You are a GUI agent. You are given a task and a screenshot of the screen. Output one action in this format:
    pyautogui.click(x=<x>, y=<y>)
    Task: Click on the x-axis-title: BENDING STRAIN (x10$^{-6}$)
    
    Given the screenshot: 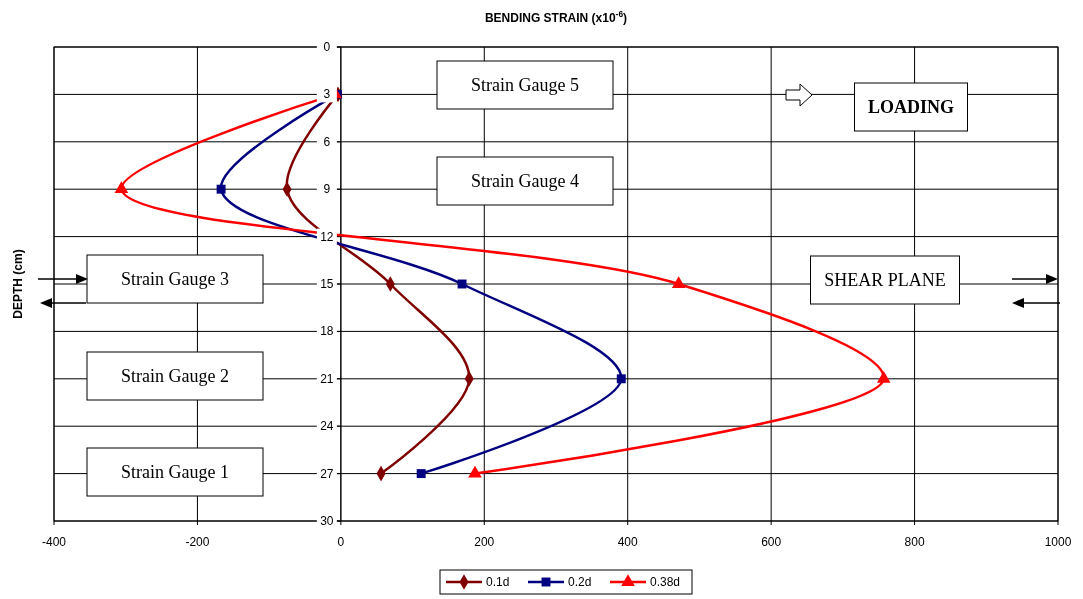 What is the action you would take?
    pyautogui.click(x=556, y=17)
    